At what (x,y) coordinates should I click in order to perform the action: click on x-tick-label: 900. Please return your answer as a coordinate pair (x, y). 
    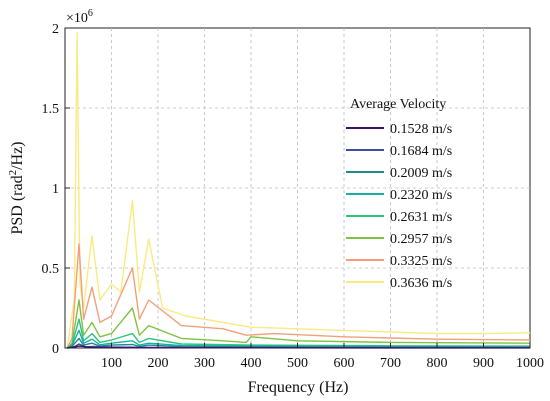
    Looking at the image, I should click on (483, 363).